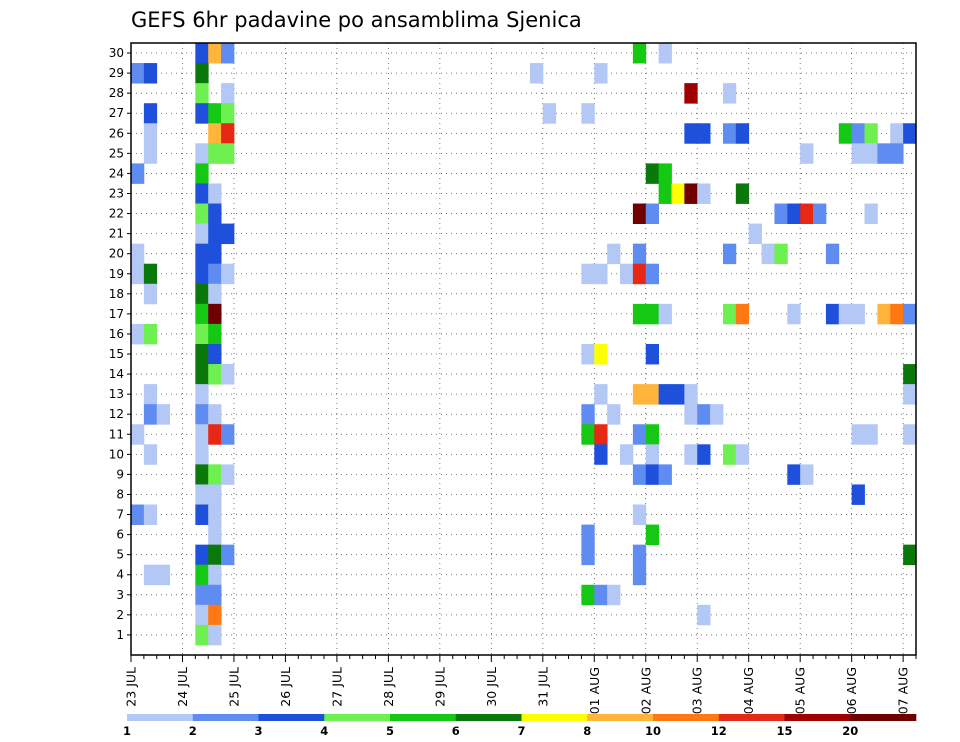  What do you see at coordinates (116, 414) in the screenshot?
I see `y-tick-label: 12` at bounding box center [116, 414].